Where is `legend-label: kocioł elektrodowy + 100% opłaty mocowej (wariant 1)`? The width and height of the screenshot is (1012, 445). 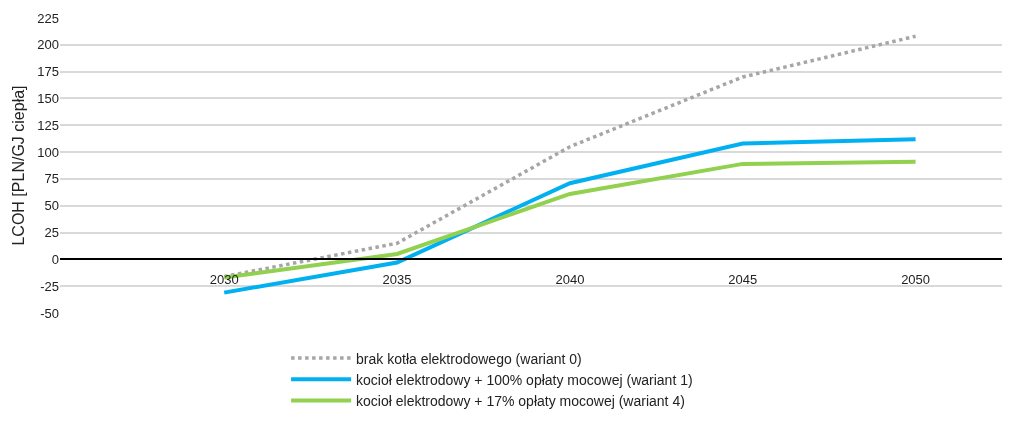
legend-label: kocioł elektrodowy + 100% opłaty mocowej (wariant 1) is located at coordinates (524, 379).